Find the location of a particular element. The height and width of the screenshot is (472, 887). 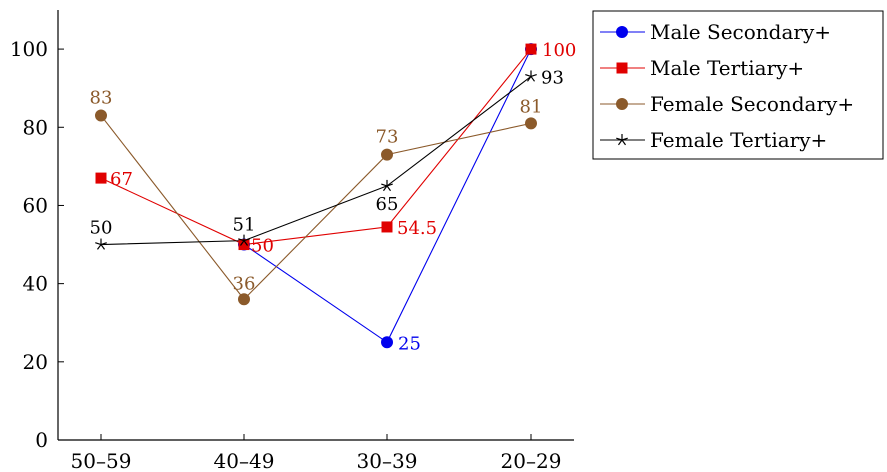

y-tick-label: 80 is located at coordinates (35, 127).